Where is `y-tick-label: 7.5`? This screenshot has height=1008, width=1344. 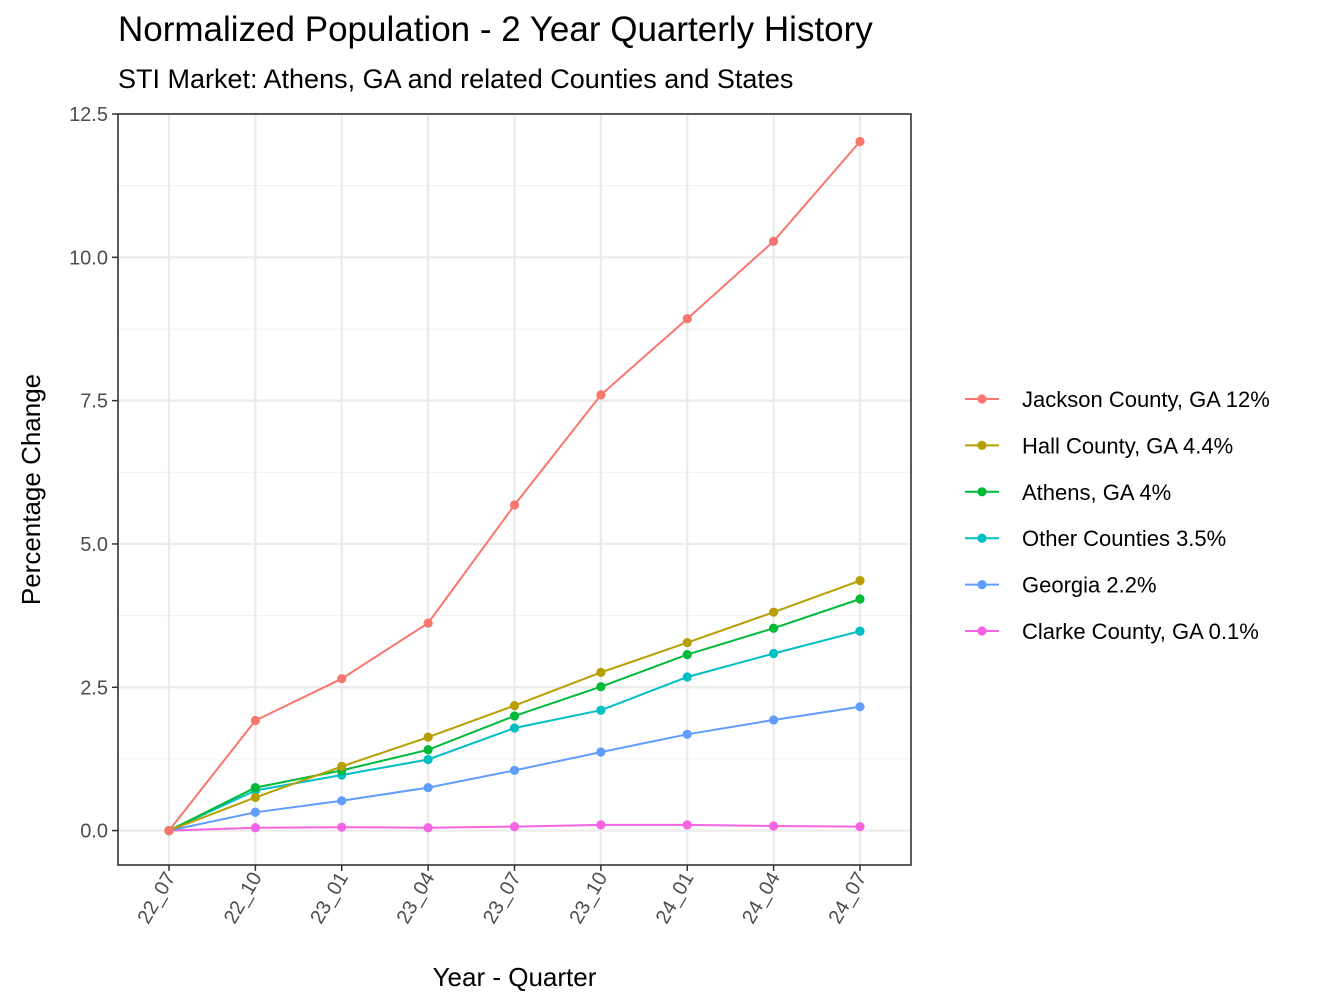 y-tick-label: 7.5 is located at coordinates (94, 402).